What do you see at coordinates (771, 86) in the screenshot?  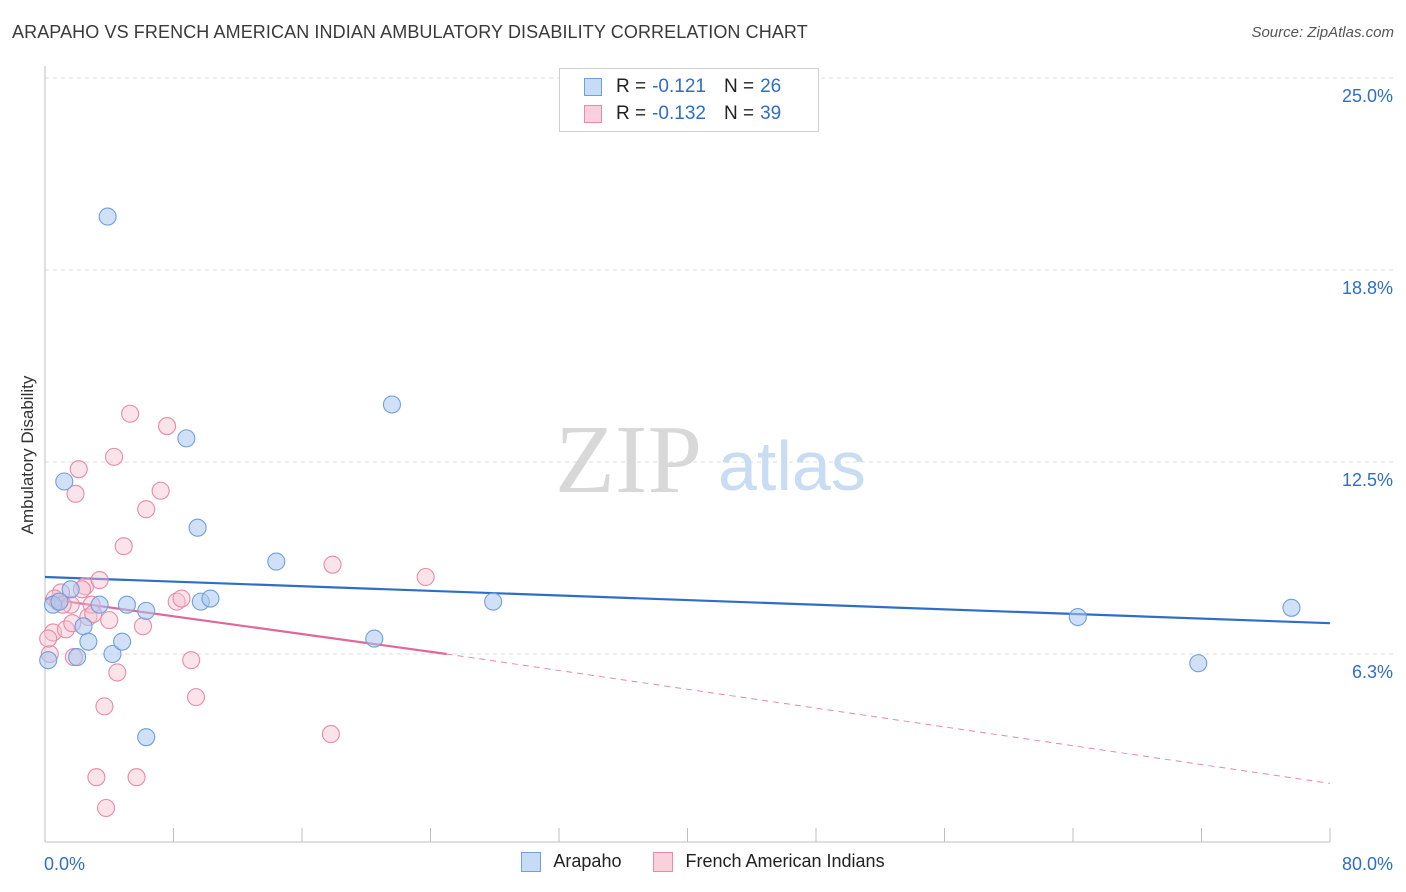 I see `legend-n-value: 26` at bounding box center [771, 86].